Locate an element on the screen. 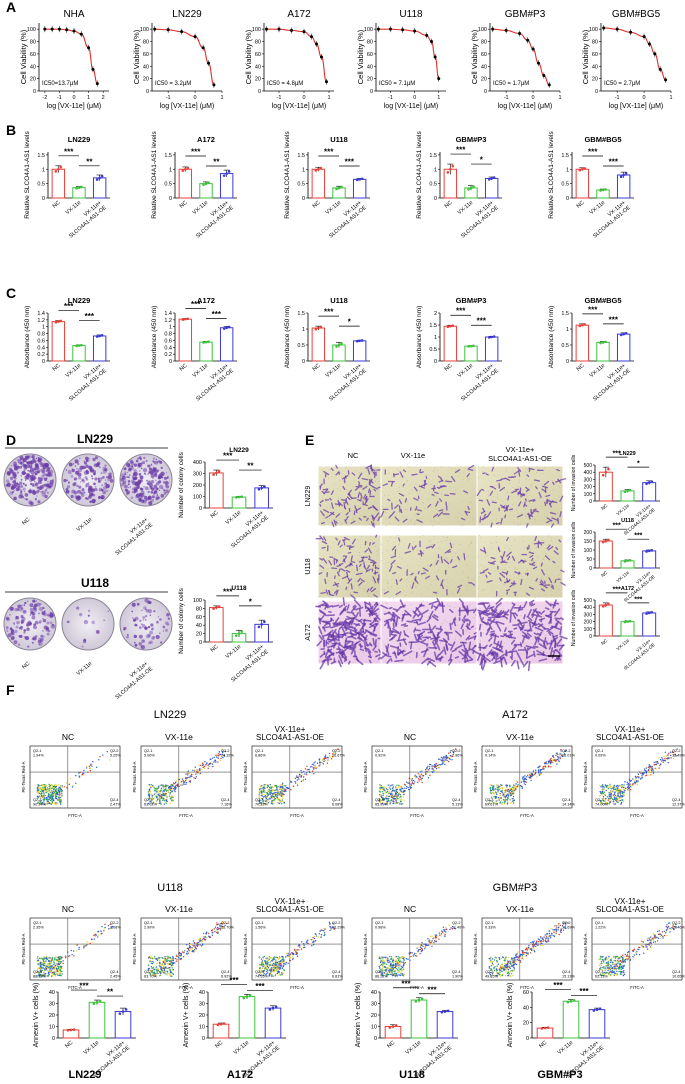  ic50-label: IC50 = 2.7μM is located at coordinates (622, 84).